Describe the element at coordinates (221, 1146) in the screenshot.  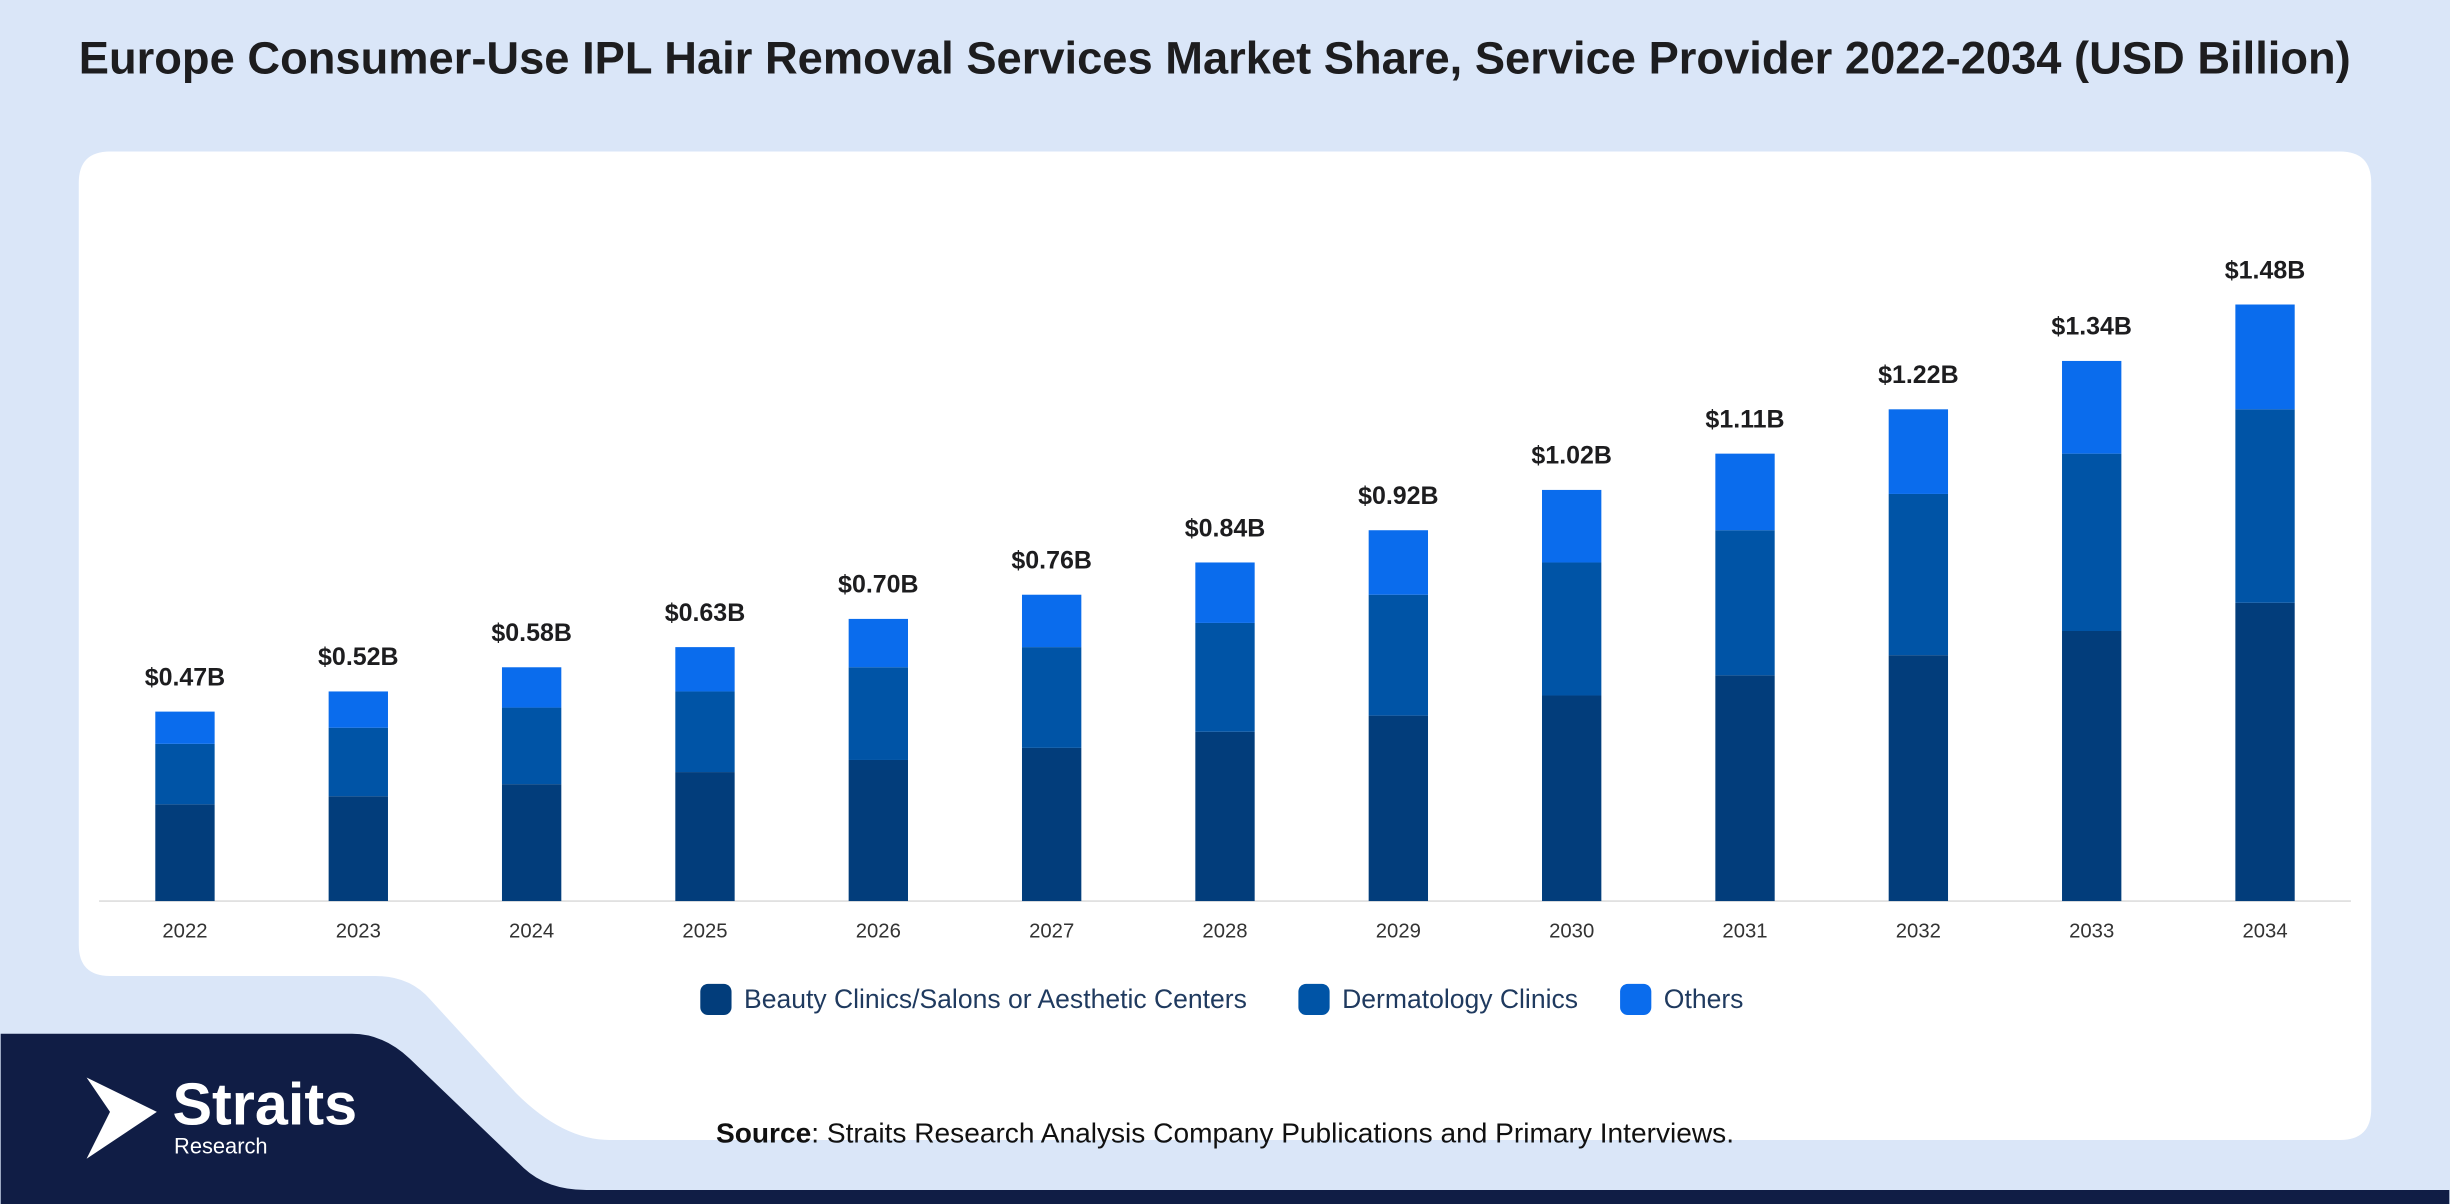
I see `logo-sub: Research` at that location.